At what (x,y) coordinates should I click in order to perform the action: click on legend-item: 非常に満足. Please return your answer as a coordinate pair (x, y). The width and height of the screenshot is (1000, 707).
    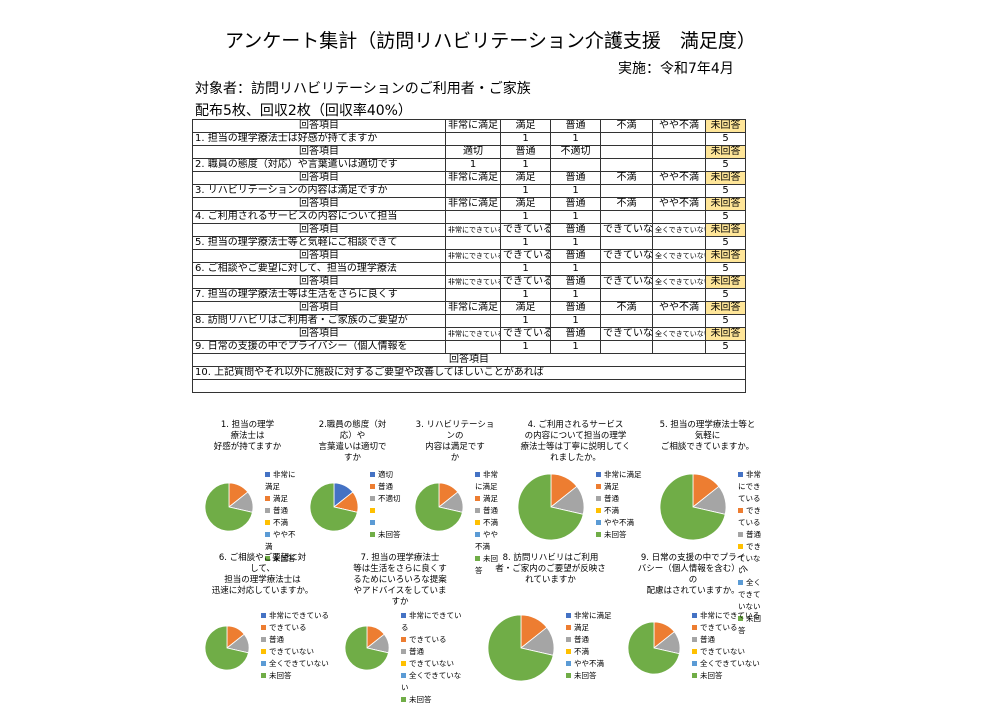
    Looking at the image, I should click on (490, 481).